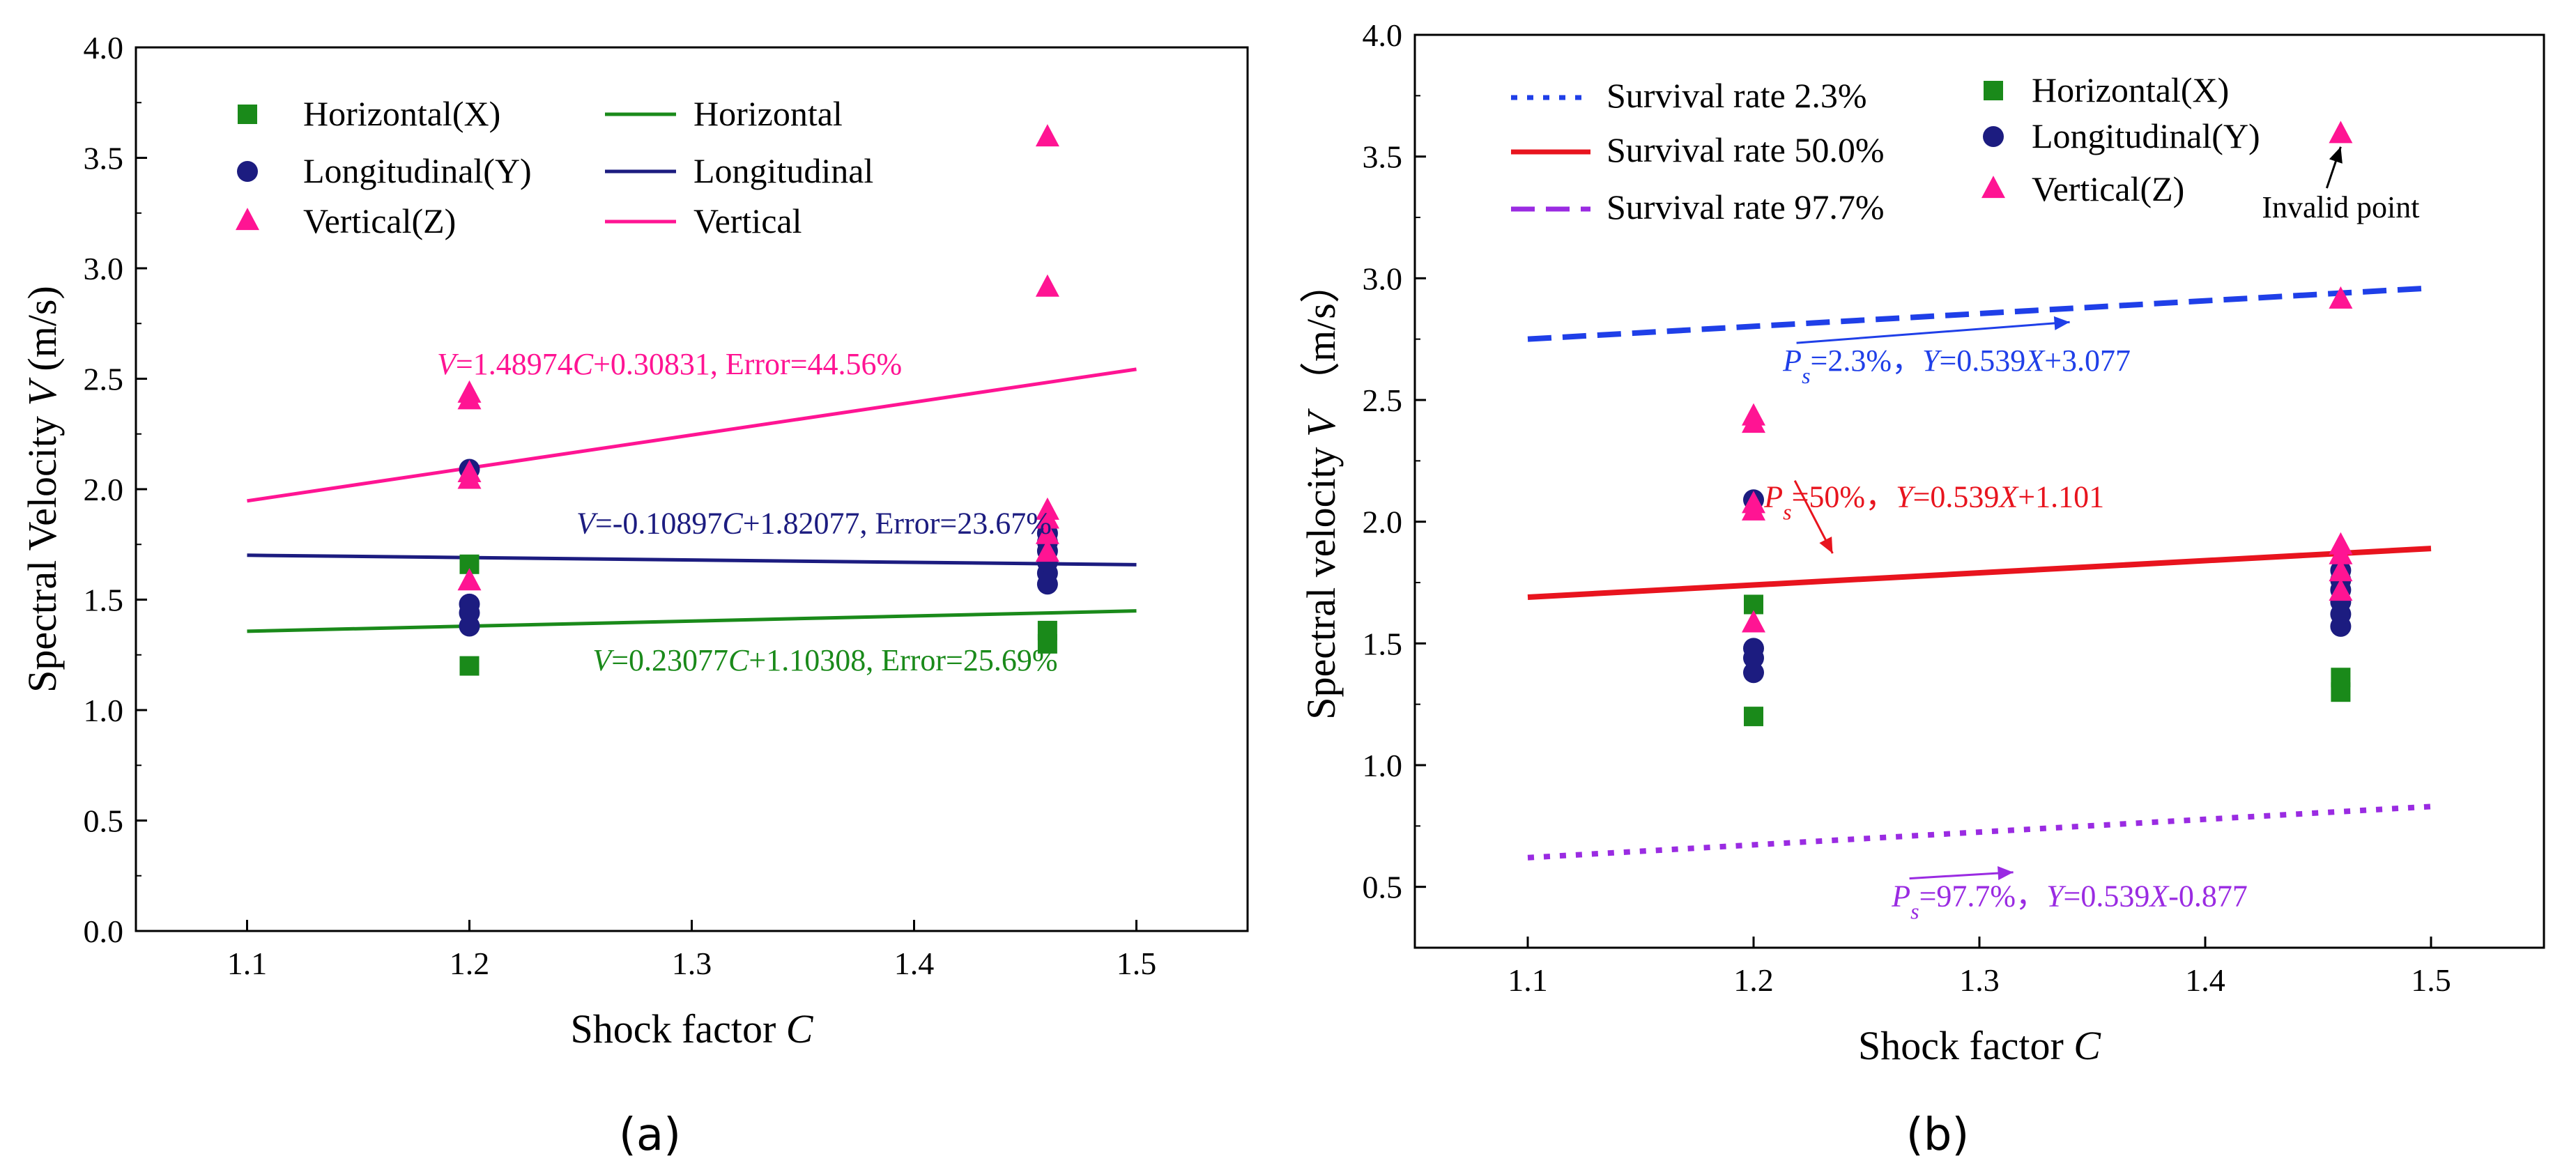 Image resolution: width=2576 pixels, height=1170 pixels. What do you see at coordinates (692, 621) in the screenshot?
I see `chart-0-line-horizontal` at bounding box center [692, 621].